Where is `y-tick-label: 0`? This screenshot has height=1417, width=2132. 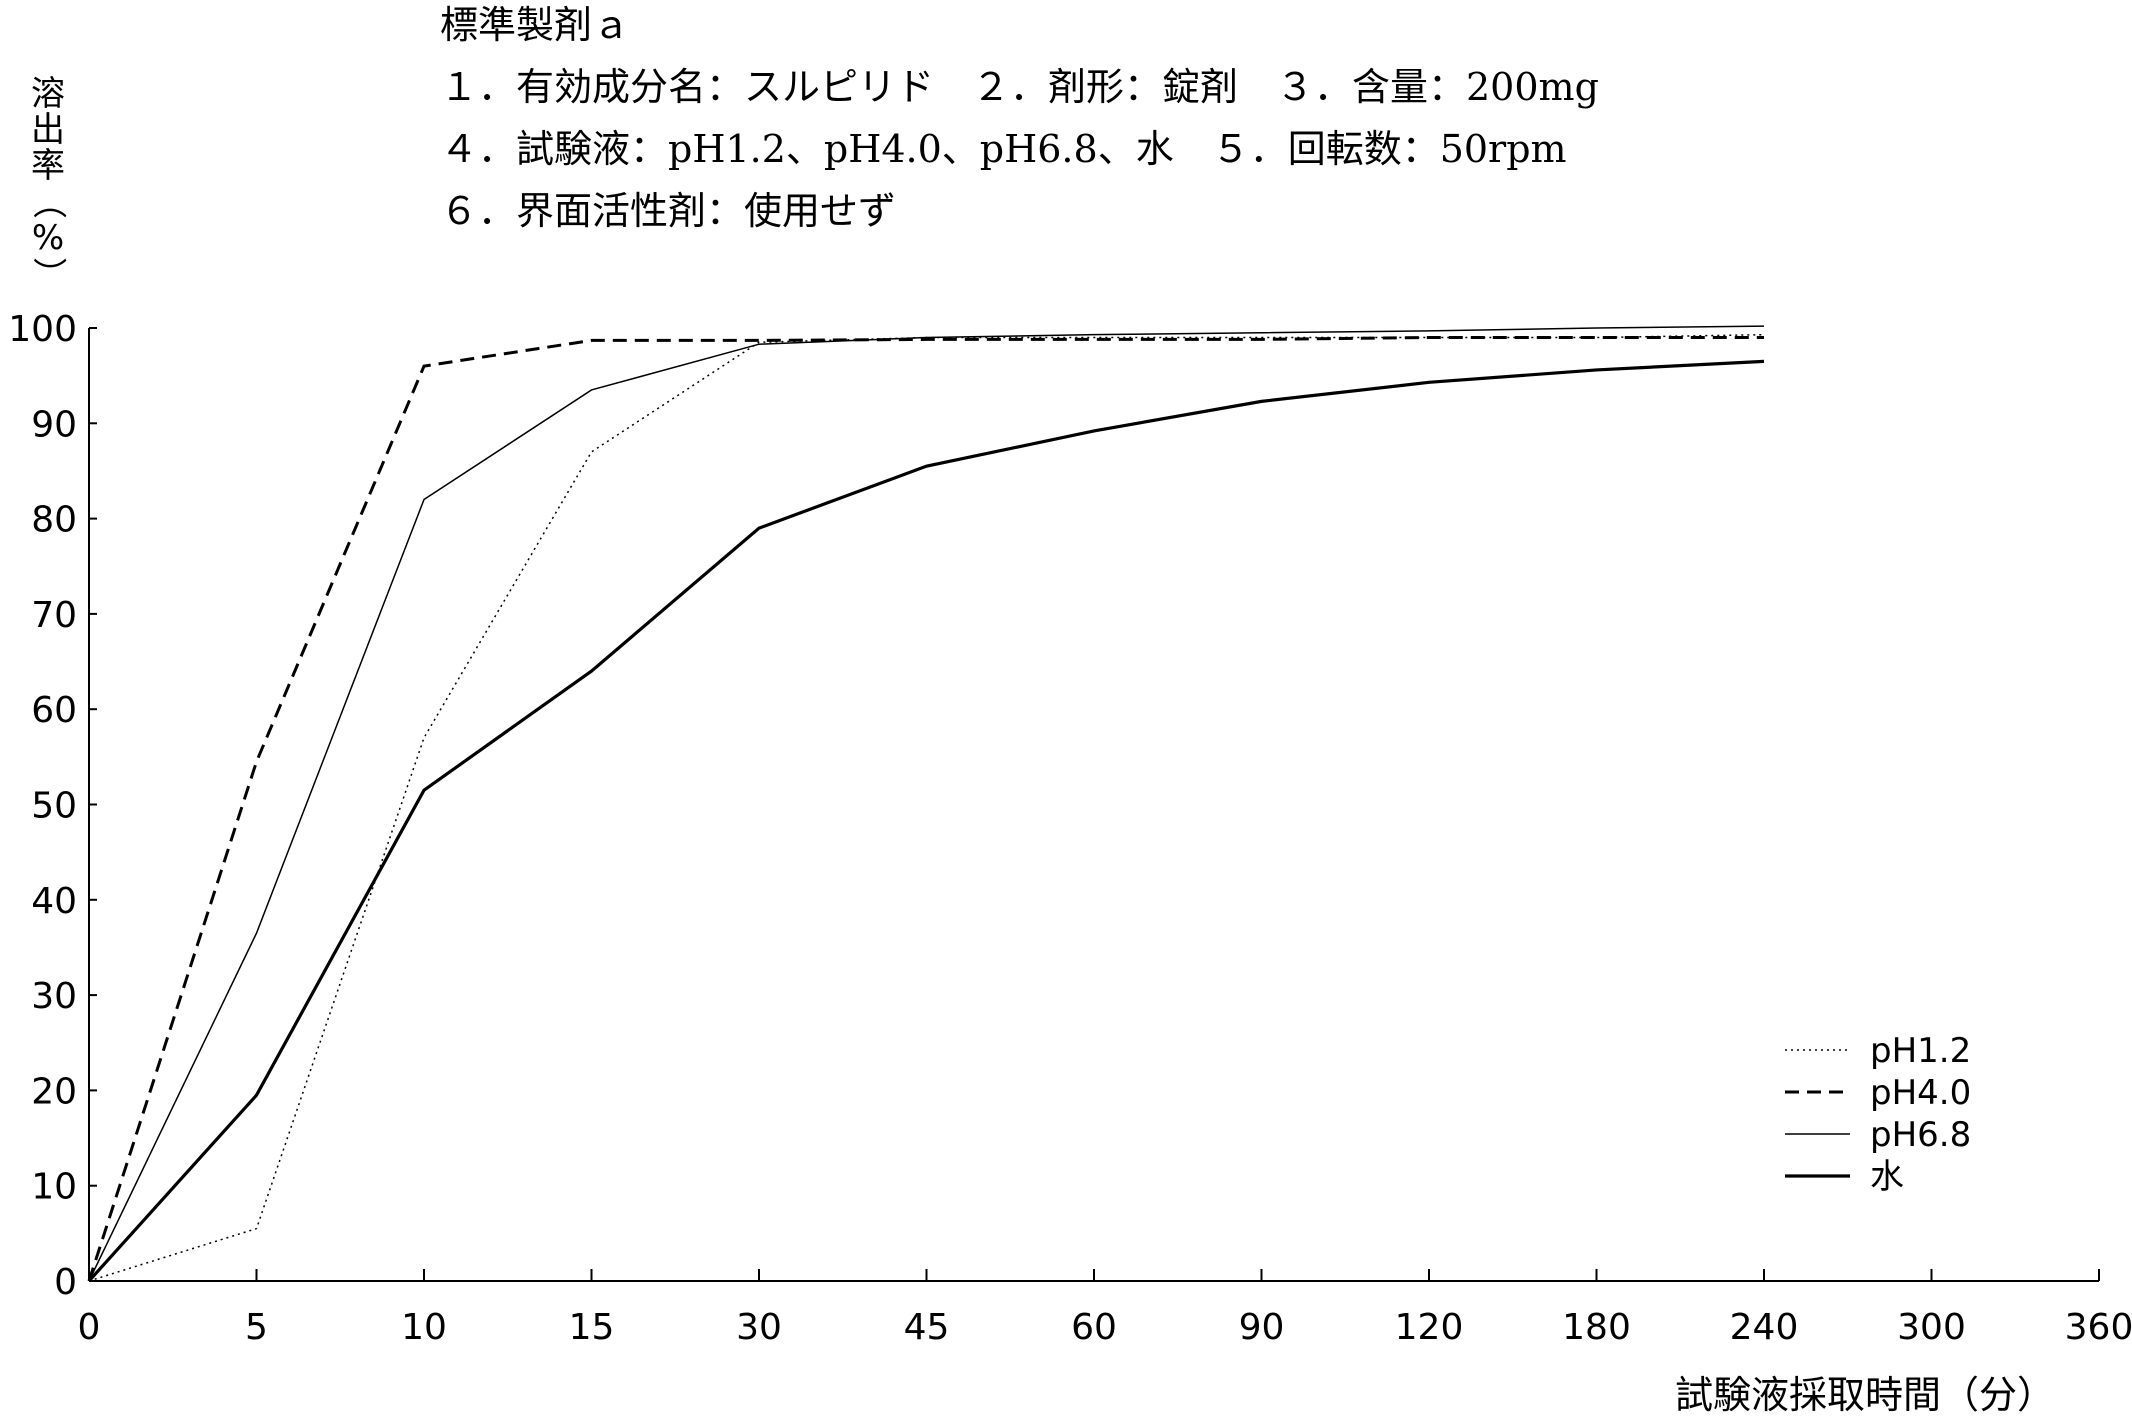
y-tick-label: 0 is located at coordinates (65, 1282).